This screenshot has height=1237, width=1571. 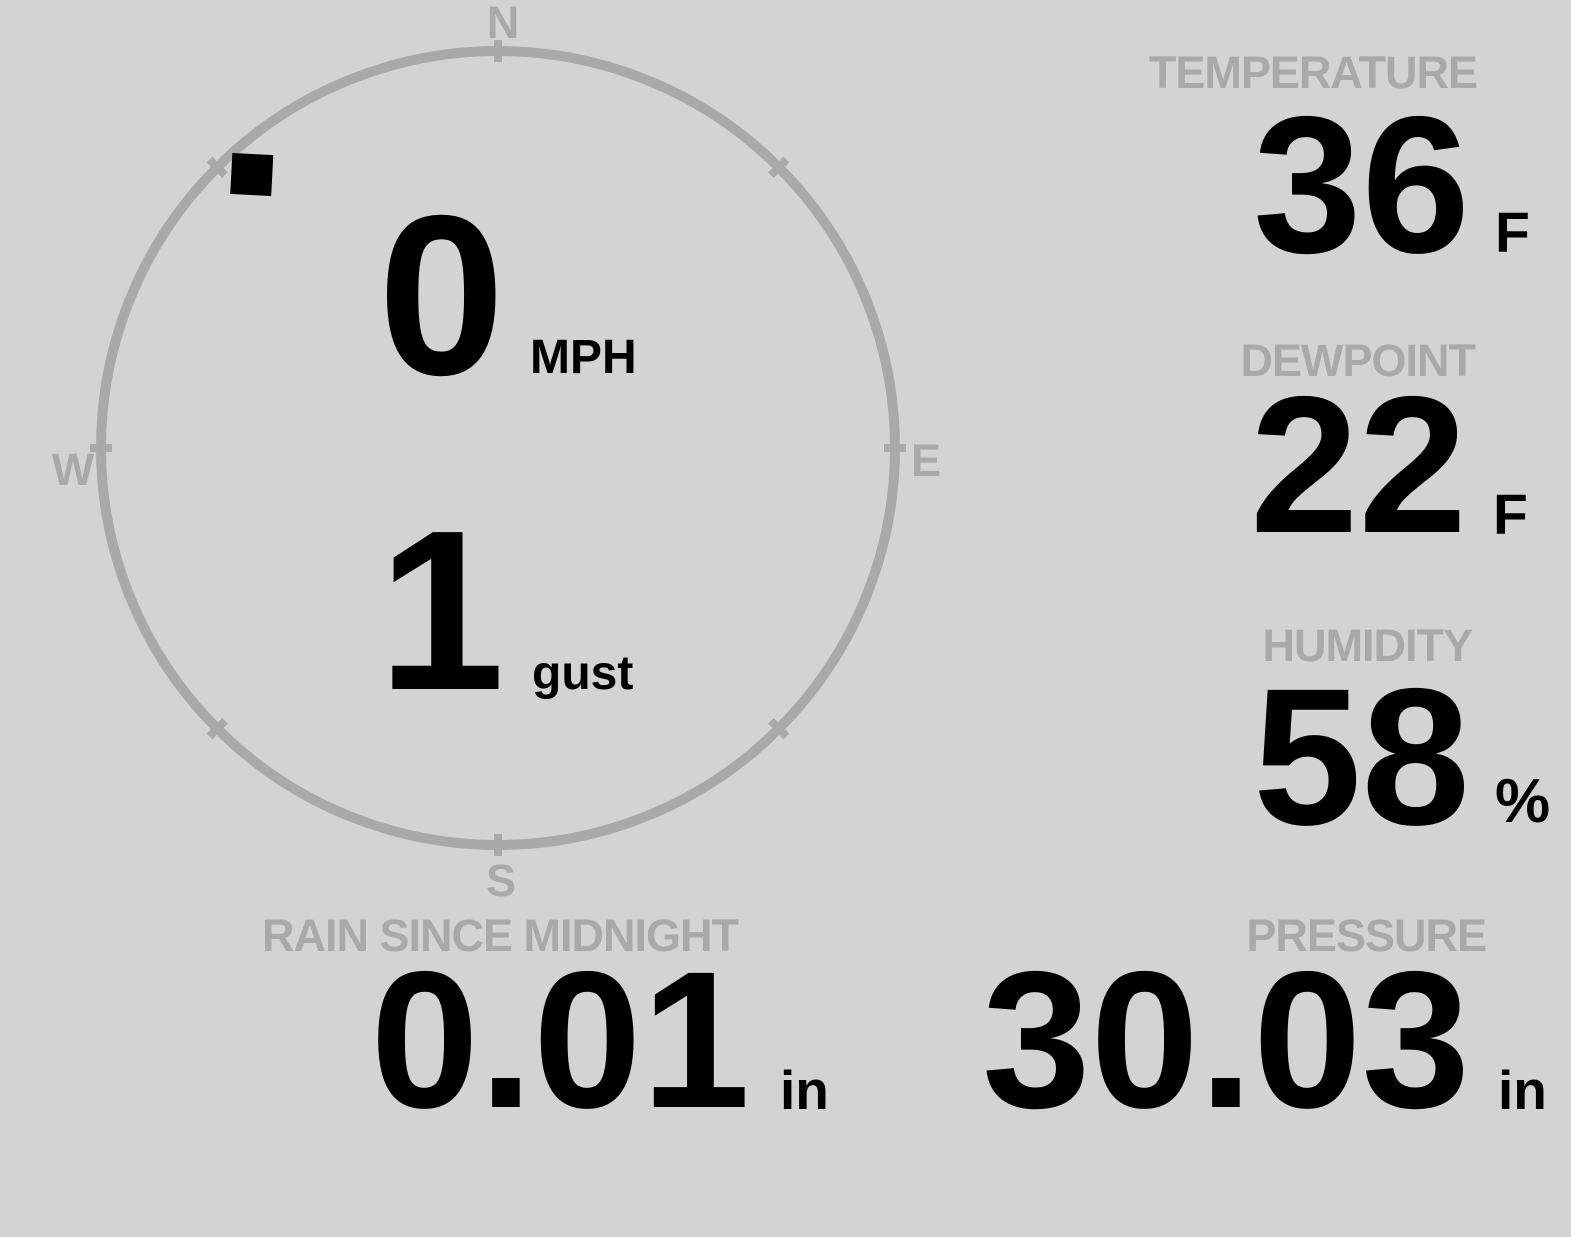 I want to click on metric-label-pressure: PRESSURE, so click(x=1366, y=935).